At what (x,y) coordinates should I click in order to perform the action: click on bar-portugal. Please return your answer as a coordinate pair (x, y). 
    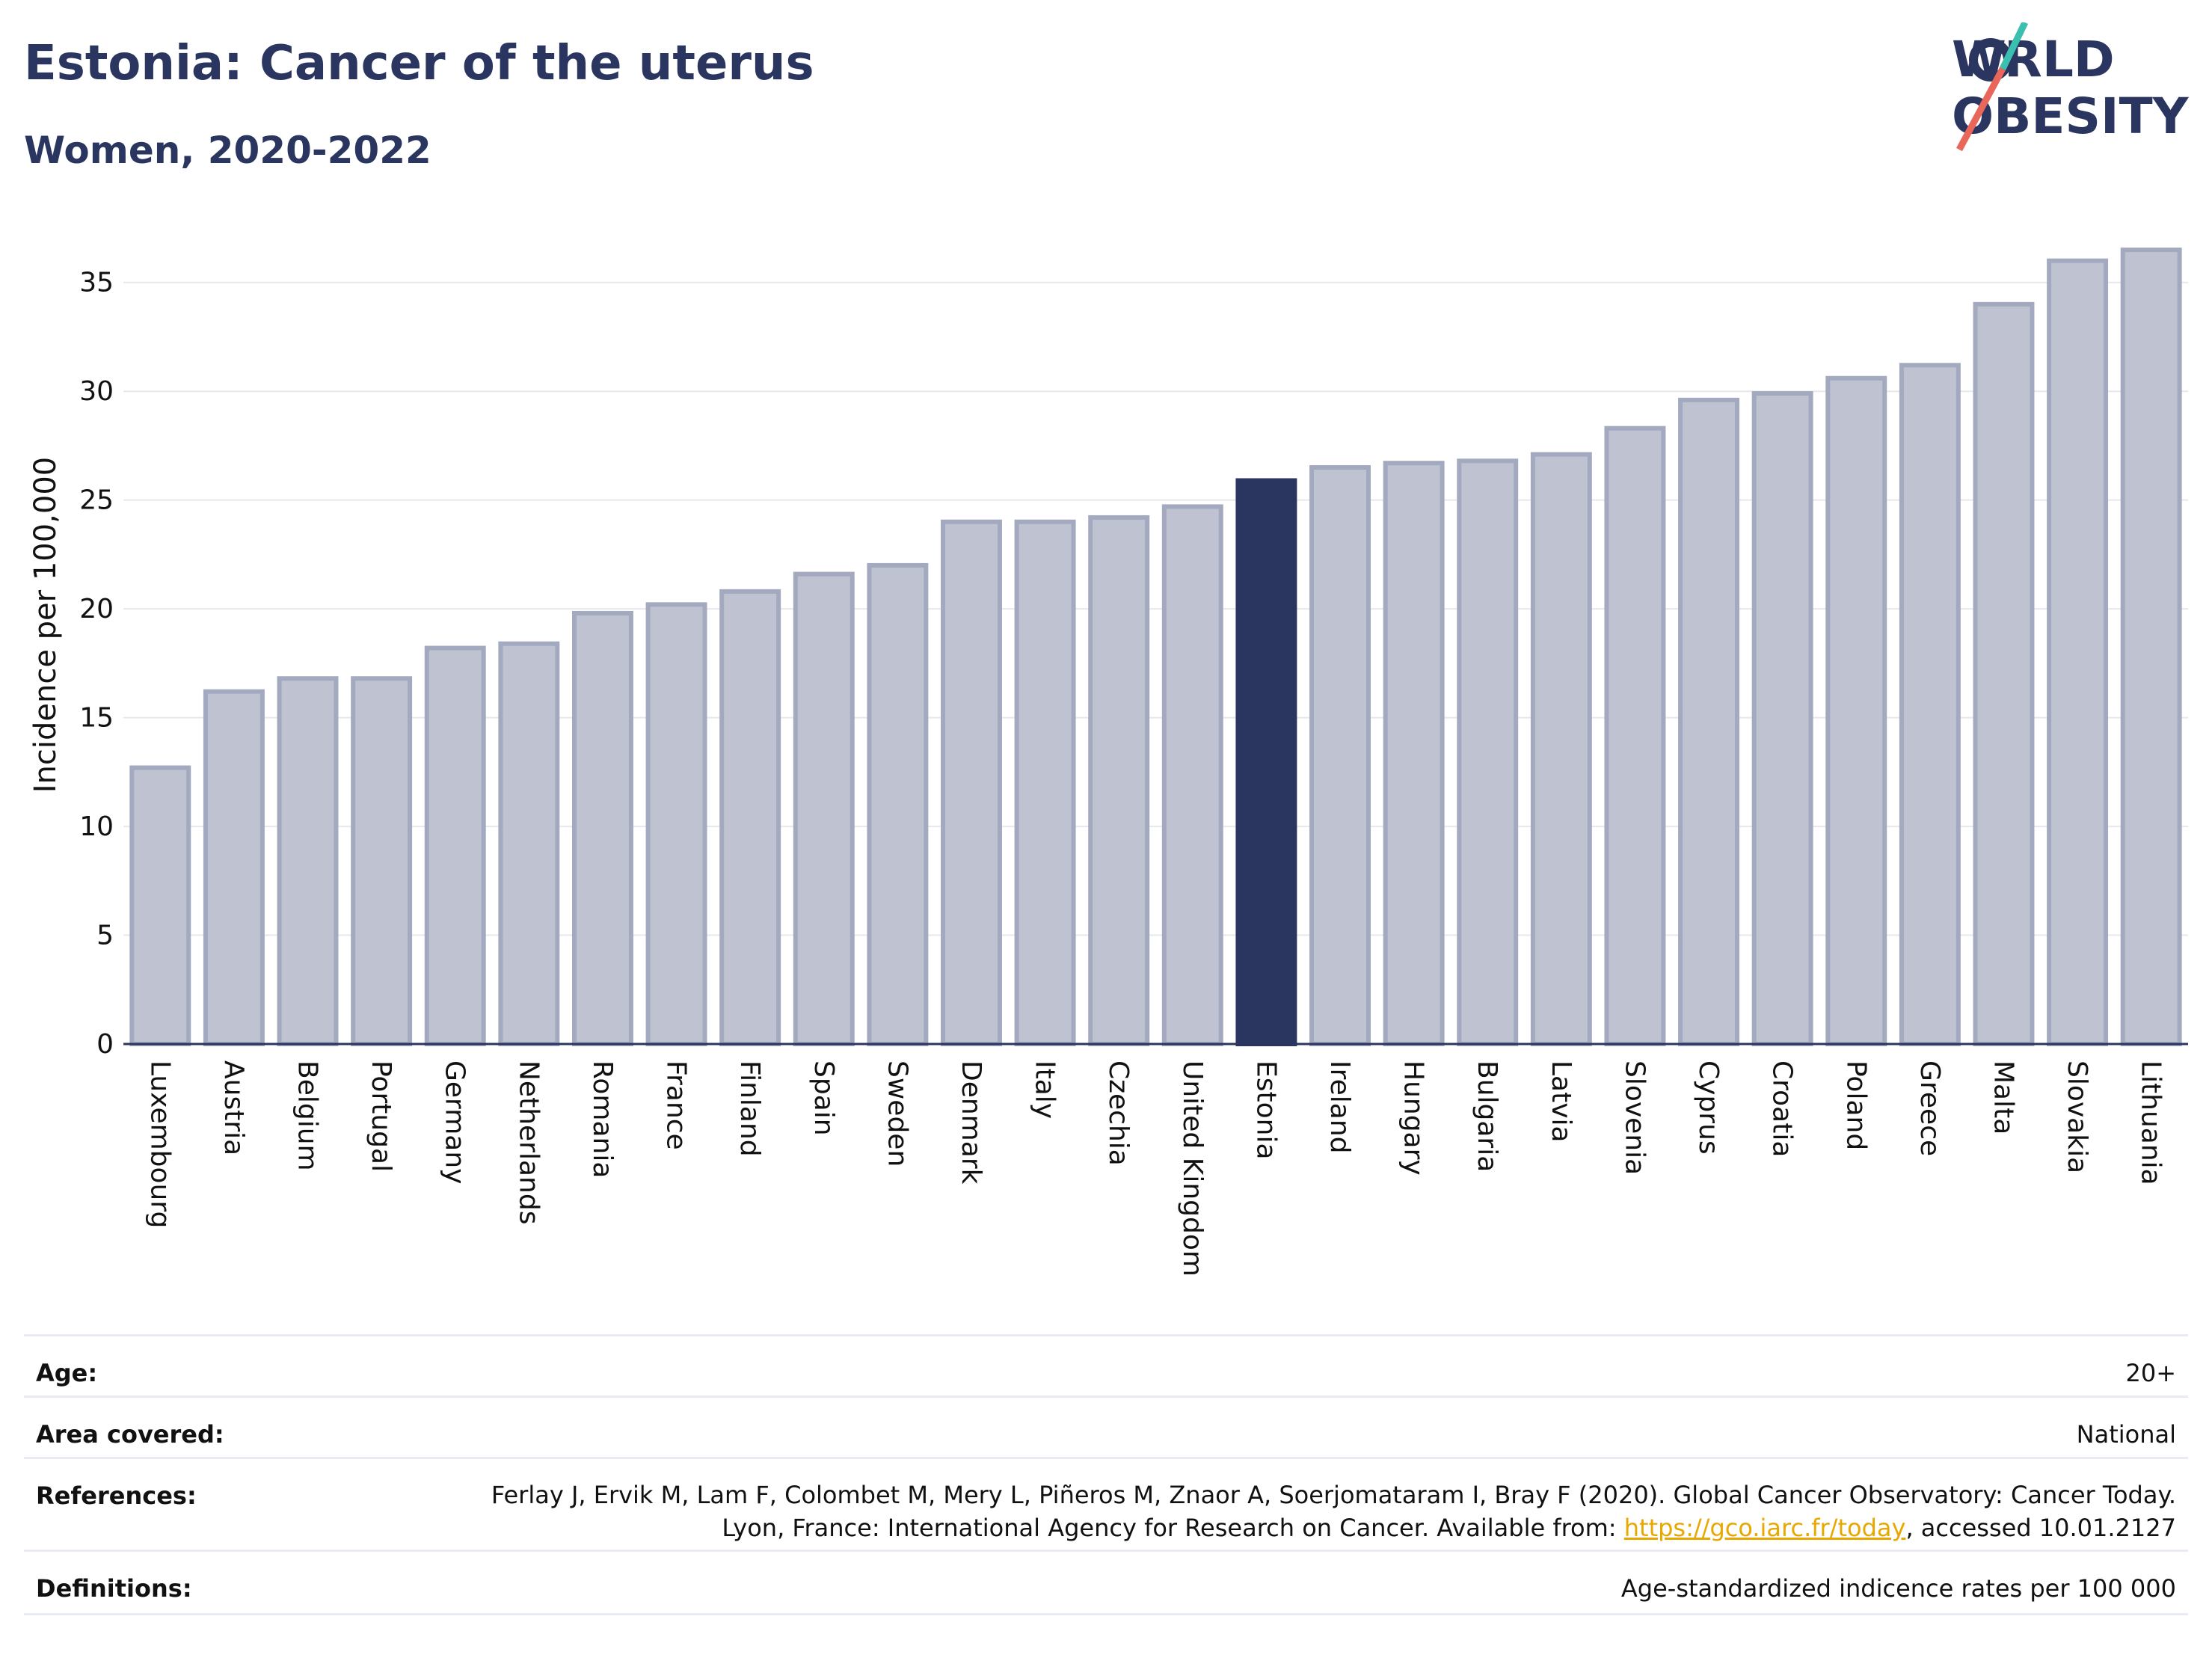
    Looking at the image, I should click on (382, 861).